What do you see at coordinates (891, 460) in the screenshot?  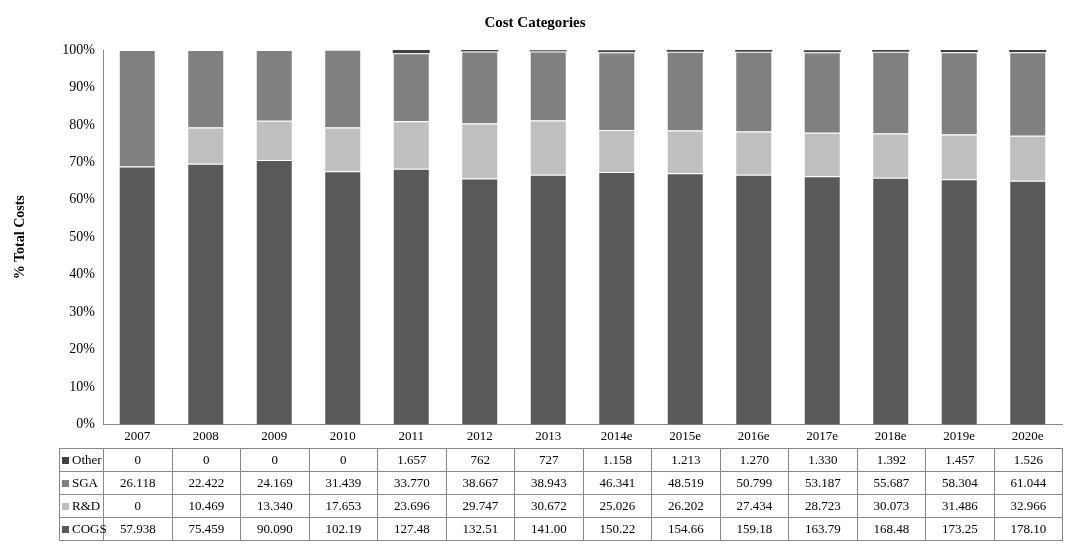 I see `text: 1.392` at bounding box center [891, 460].